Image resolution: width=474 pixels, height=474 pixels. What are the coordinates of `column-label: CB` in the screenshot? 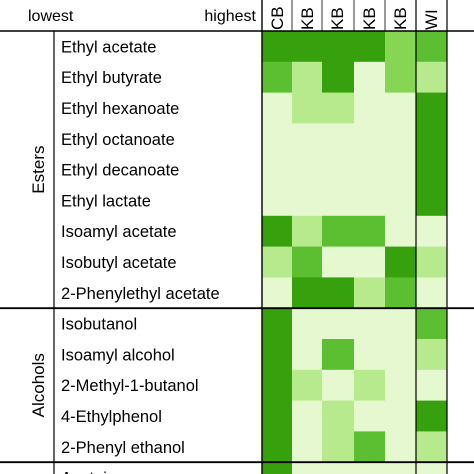 It's located at (277, 18).